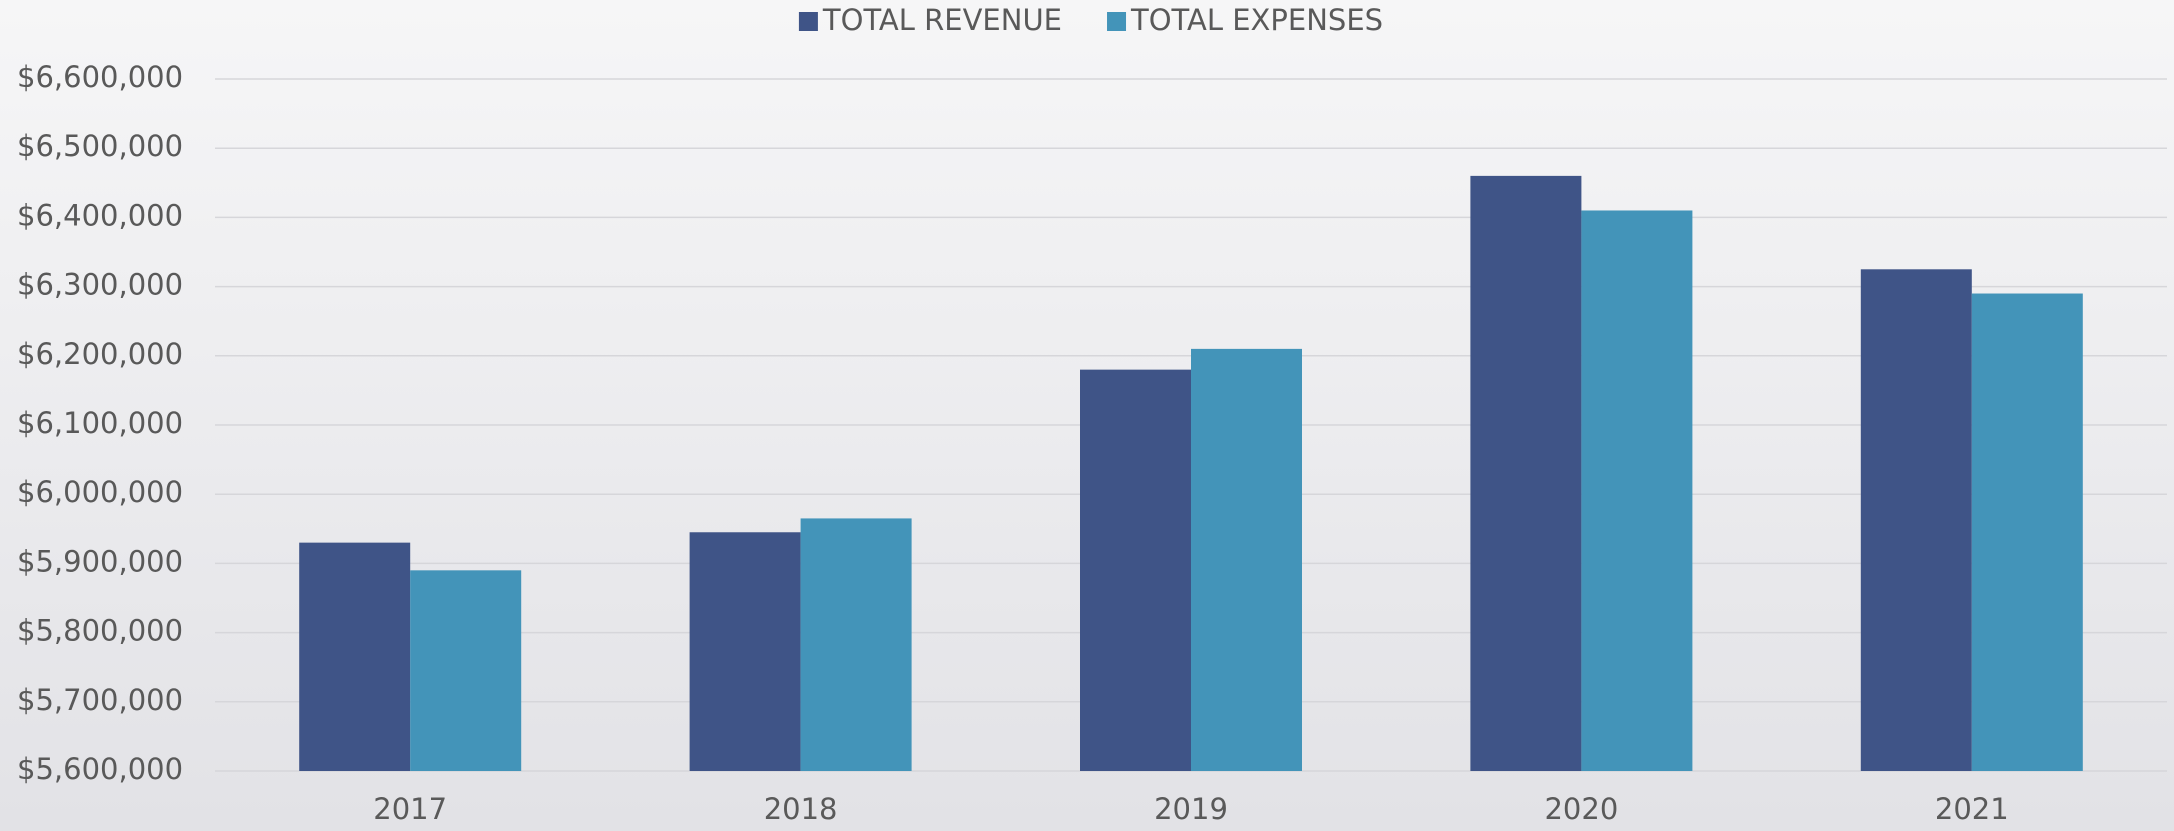 Image resolution: width=2174 pixels, height=831 pixels. What do you see at coordinates (100, 561) in the screenshot?
I see `y-tick-label: $5,900,000` at bounding box center [100, 561].